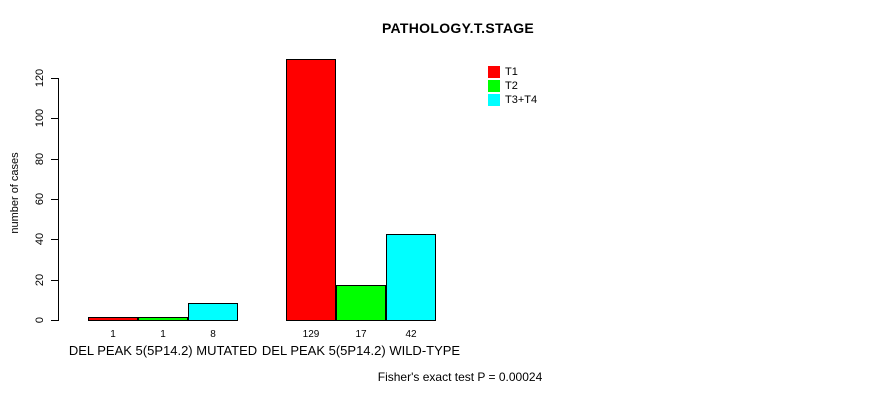 The height and width of the screenshot is (400, 890). I want to click on y-axis-tick-label: 100, so click(40, 118).